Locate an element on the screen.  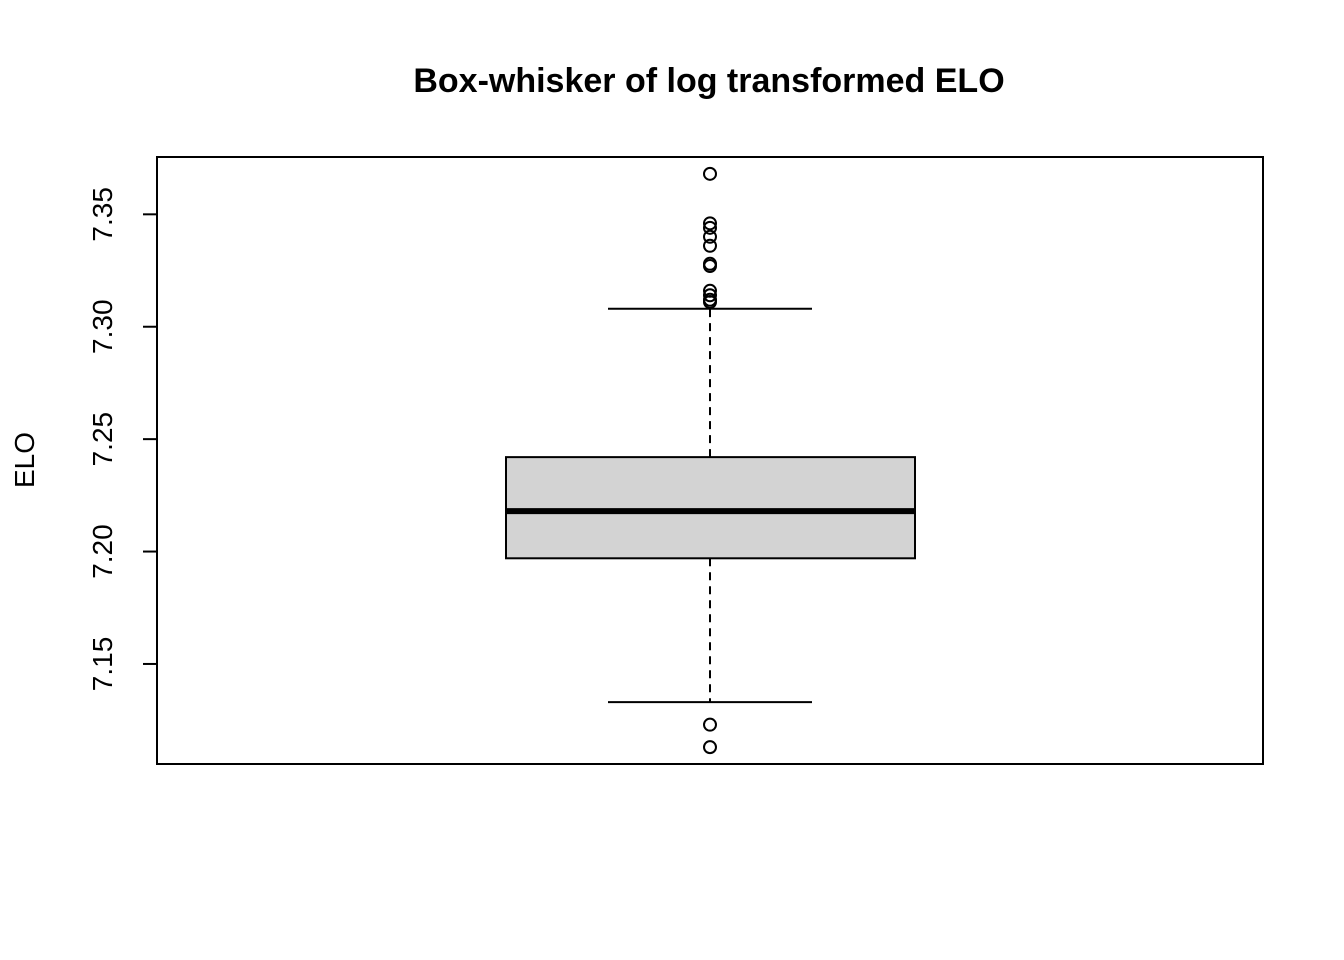
outliers-group is located at coordinates (710, 460).